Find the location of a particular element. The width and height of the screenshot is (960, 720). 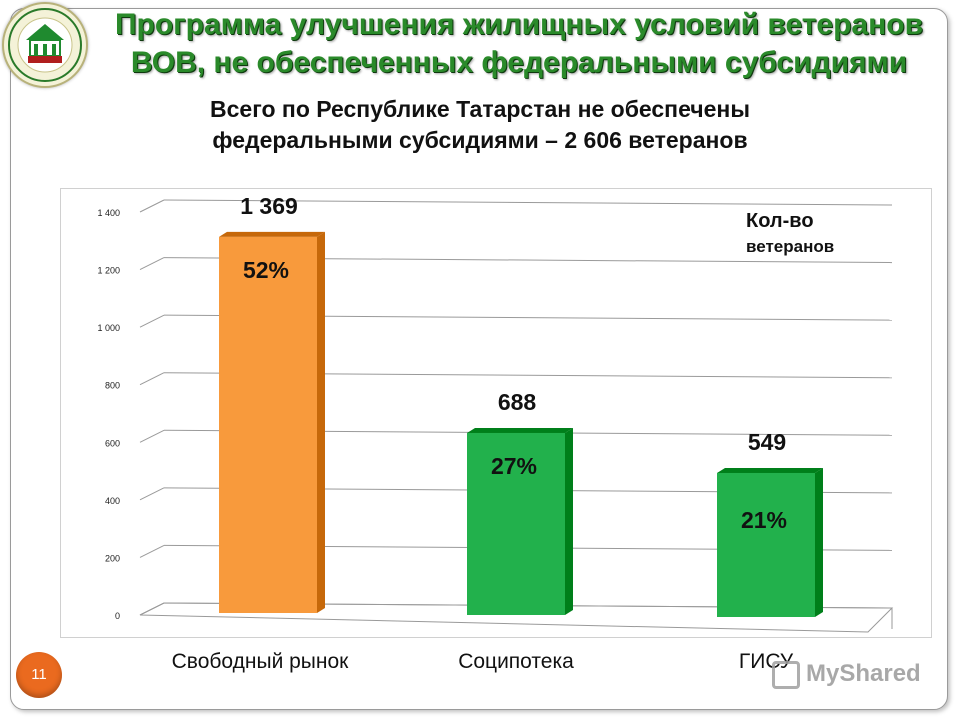

value-label: 549 is located at coordinates (767, 441).